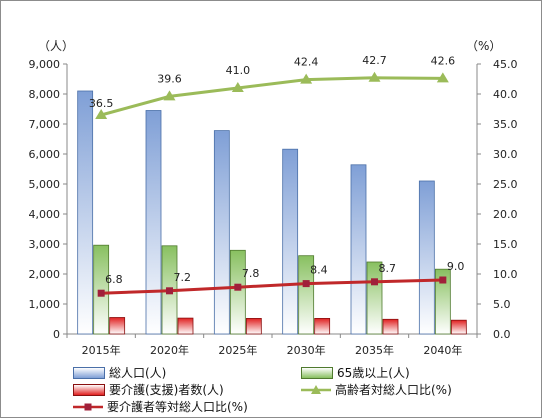  I want to click on x-tick-label: 2040年, so click(442, 350).